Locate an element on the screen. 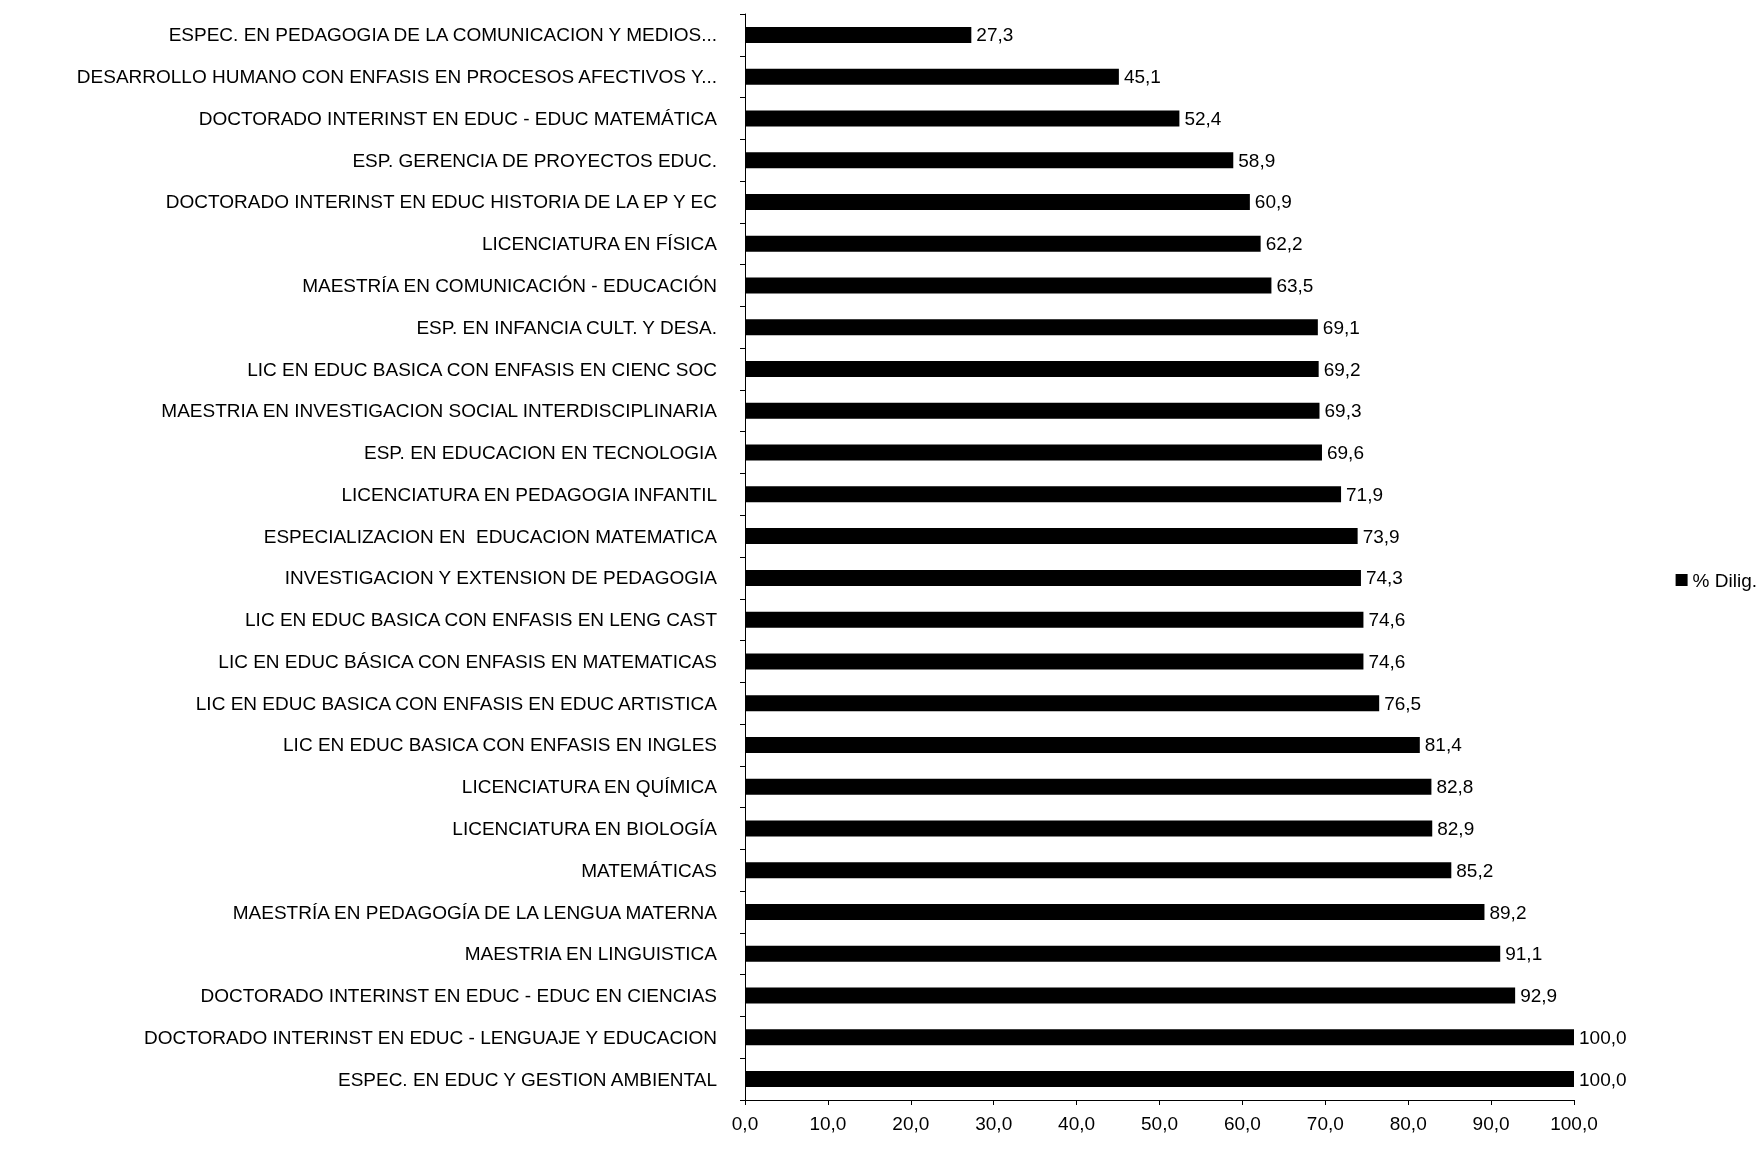  data-label: 73,9 is located at coordinates (1381, 536).